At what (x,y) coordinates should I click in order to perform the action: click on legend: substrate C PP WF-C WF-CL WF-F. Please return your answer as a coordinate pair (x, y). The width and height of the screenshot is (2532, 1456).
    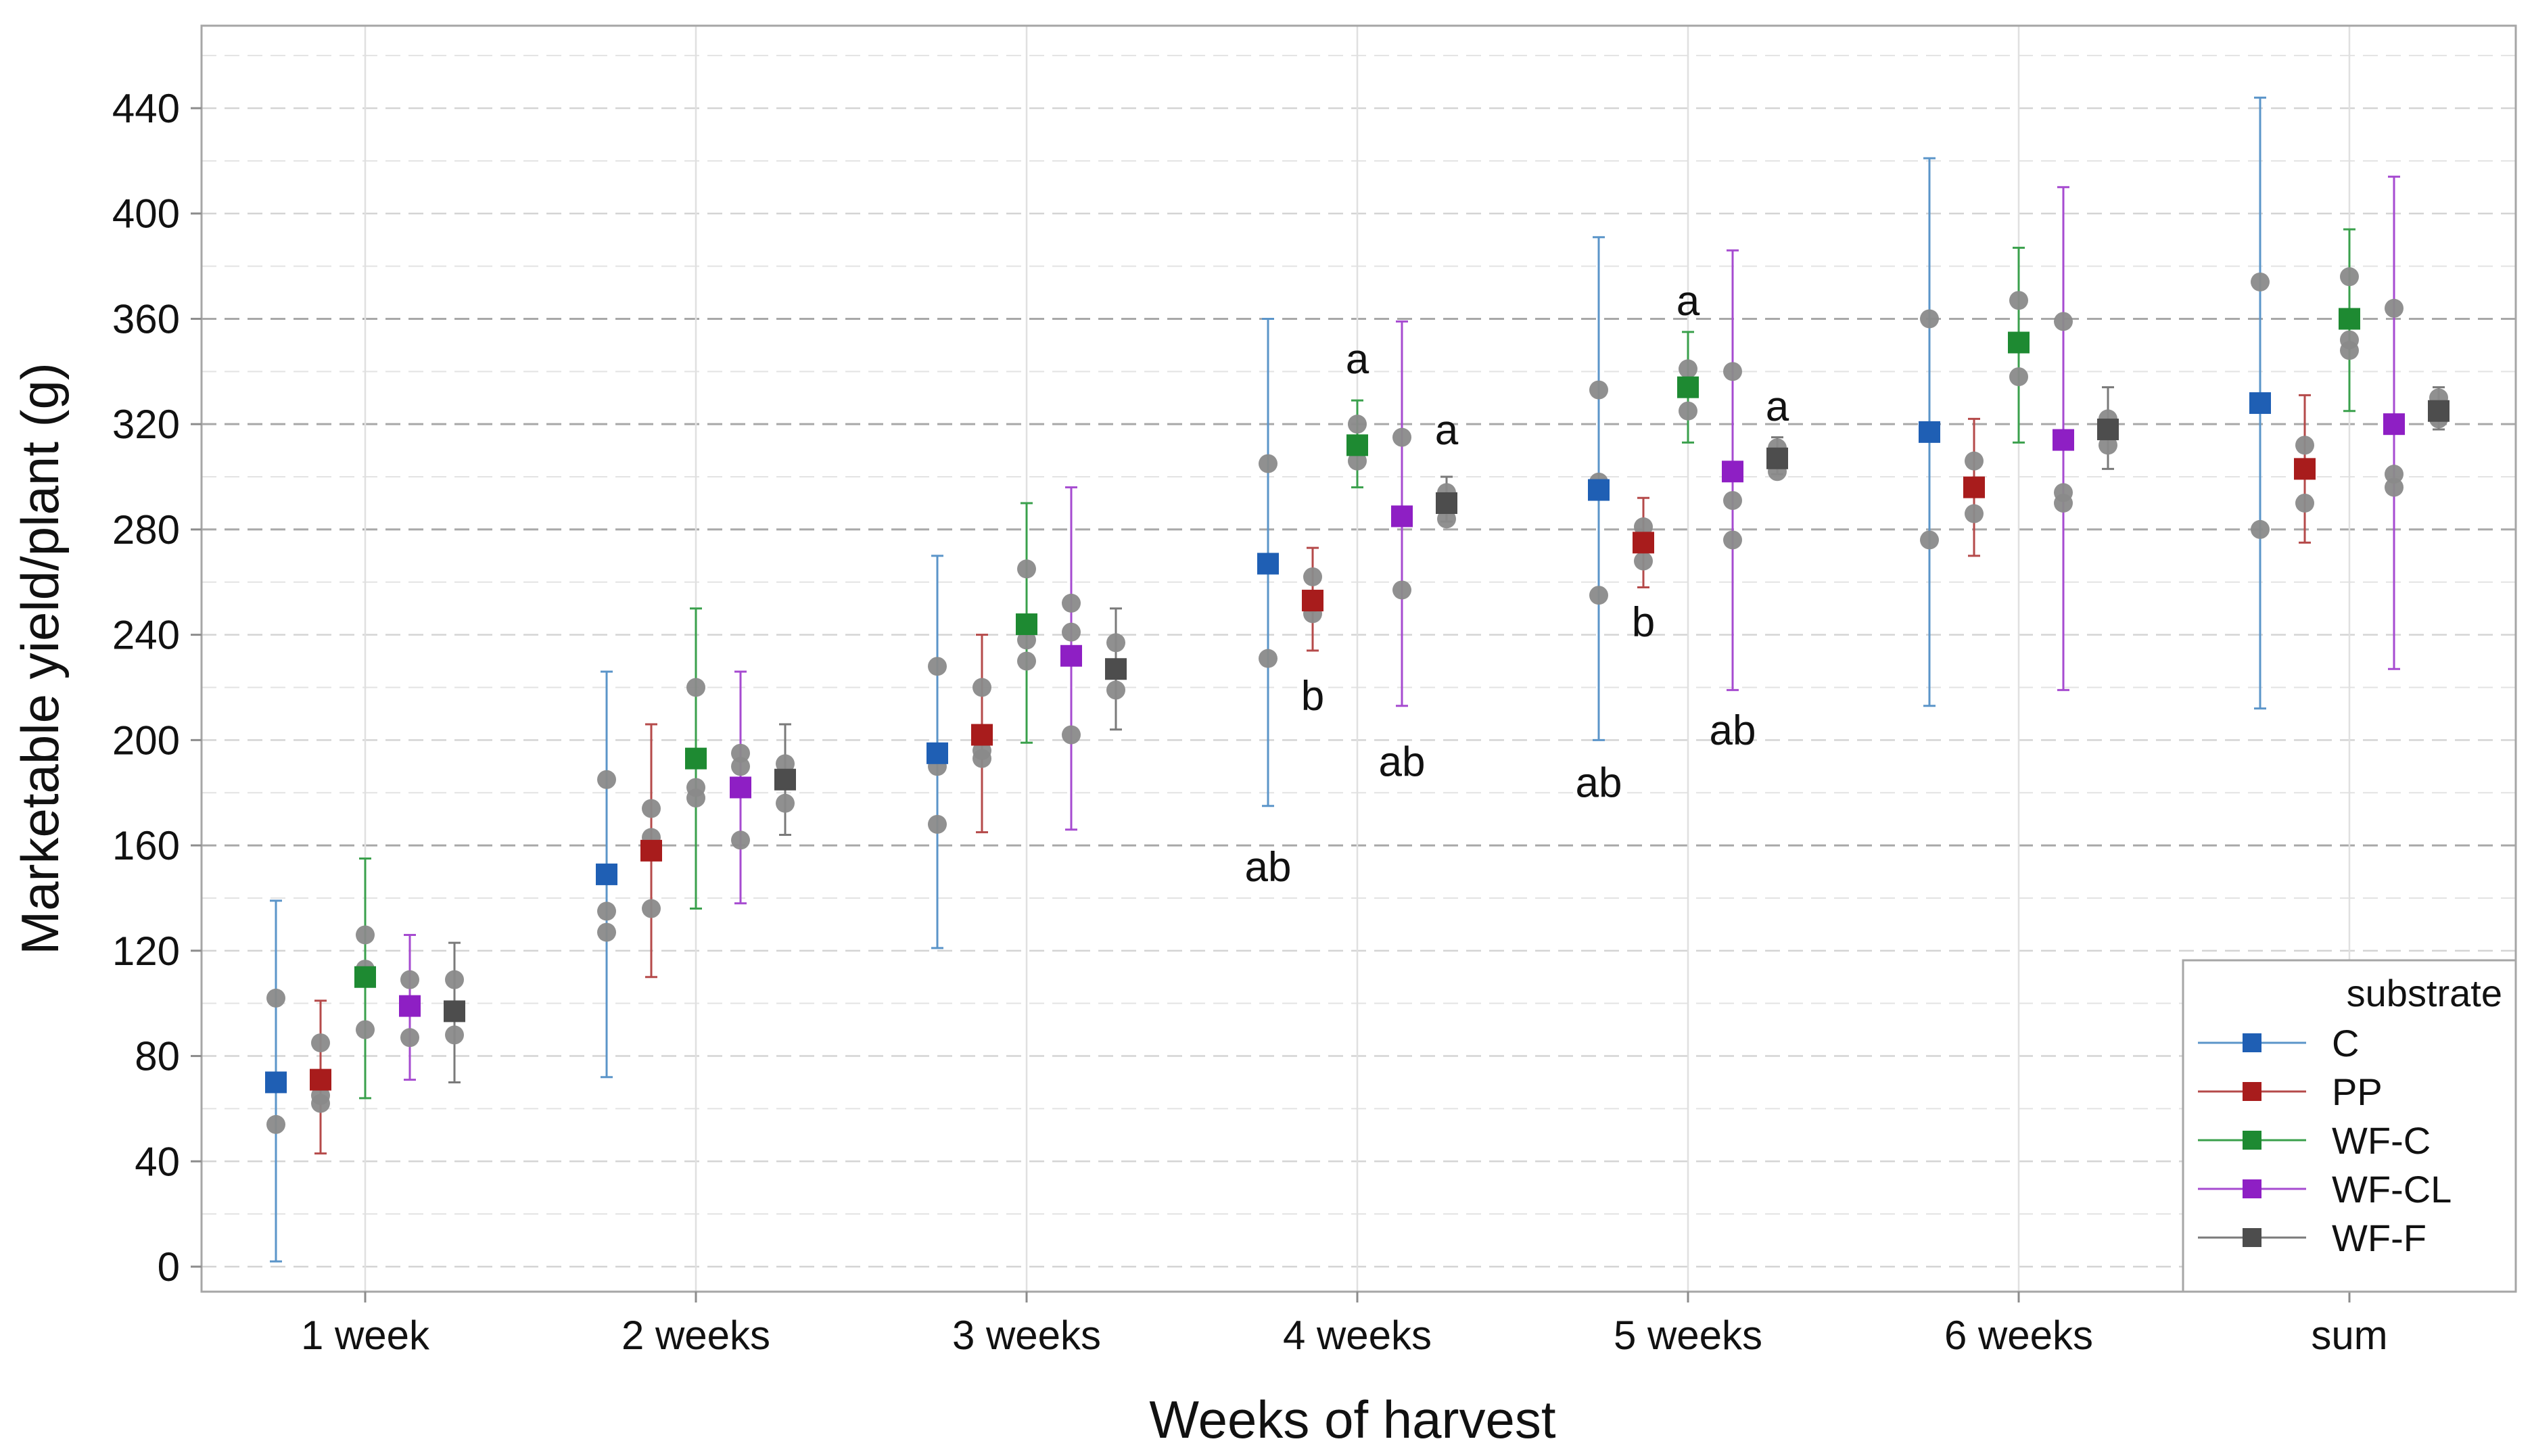
    Looking at the image, I should click on (2349, 1126).